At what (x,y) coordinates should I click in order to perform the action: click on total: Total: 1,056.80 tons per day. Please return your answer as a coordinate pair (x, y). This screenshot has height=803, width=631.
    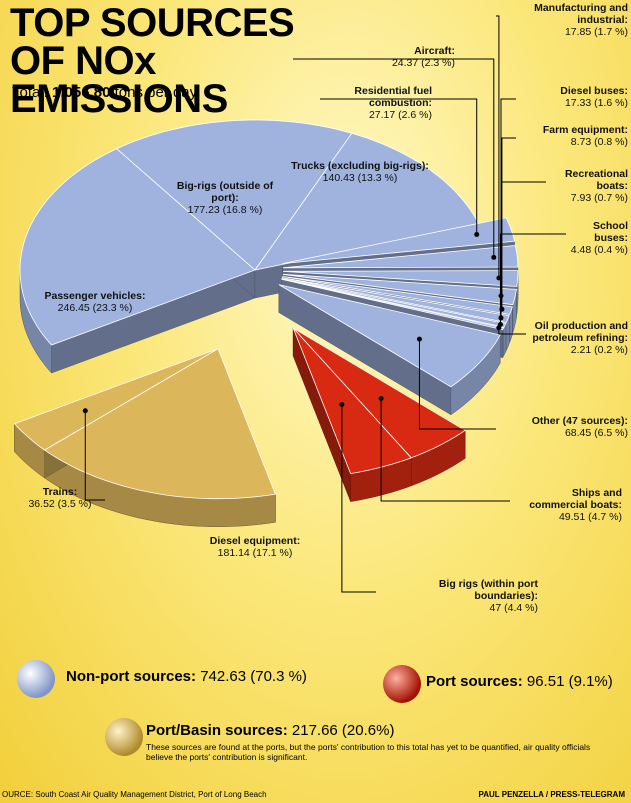
    Looking at the image, I should click on (104, 92).